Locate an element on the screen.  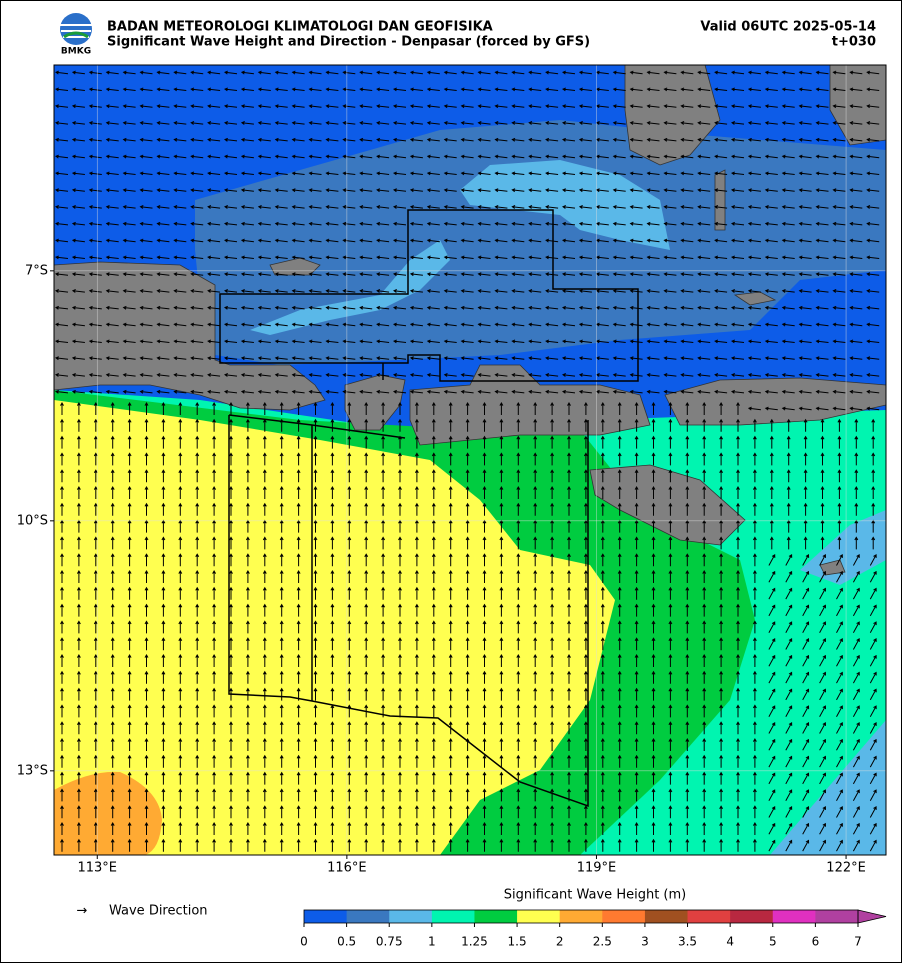
colorbar-label: 7 is located at coordinates (858, 942).